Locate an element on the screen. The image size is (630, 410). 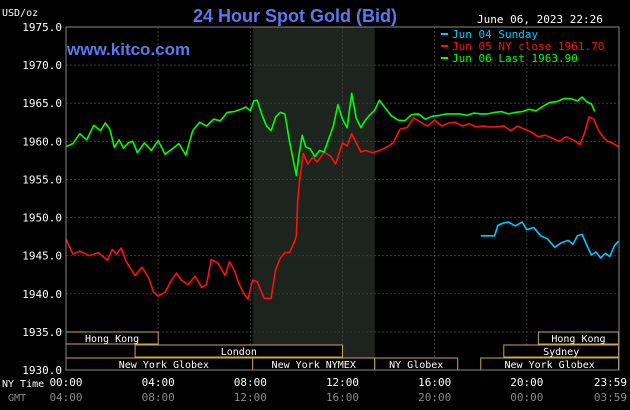
session-box is located at coordinates (238, 351).